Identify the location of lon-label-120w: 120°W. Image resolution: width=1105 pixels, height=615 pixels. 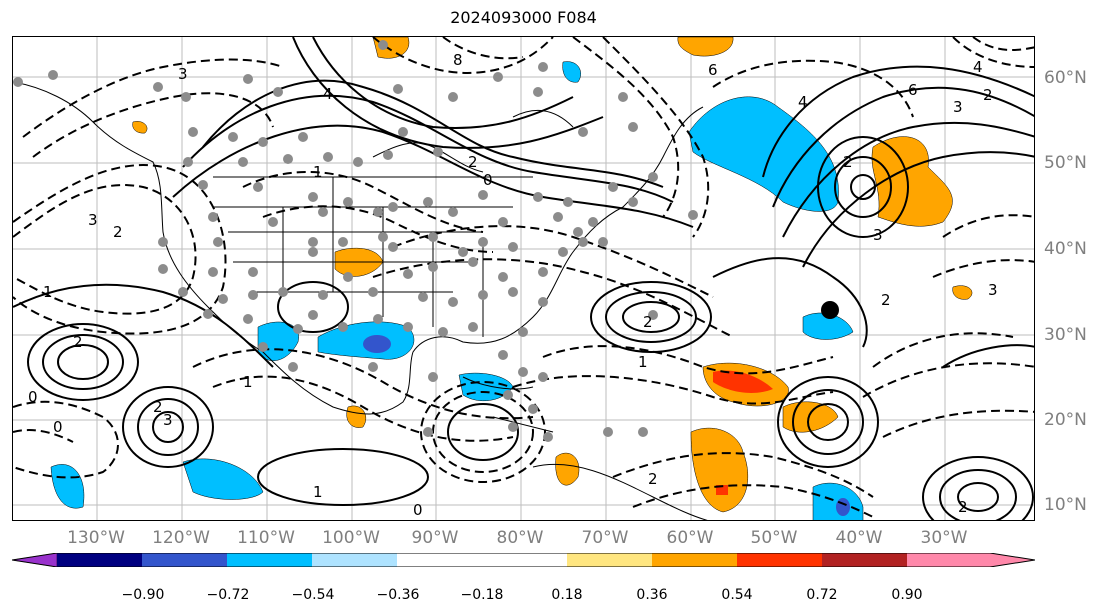
(181, 538).